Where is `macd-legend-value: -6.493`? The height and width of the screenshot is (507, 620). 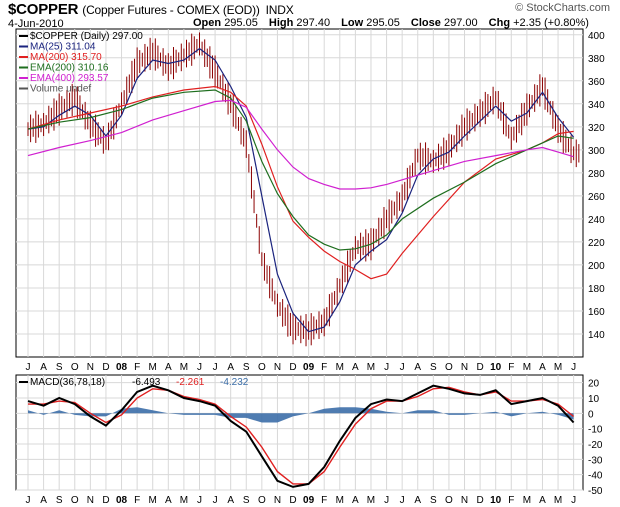 macd-legend-value: -6.493 is located at coordinates (146, 382).